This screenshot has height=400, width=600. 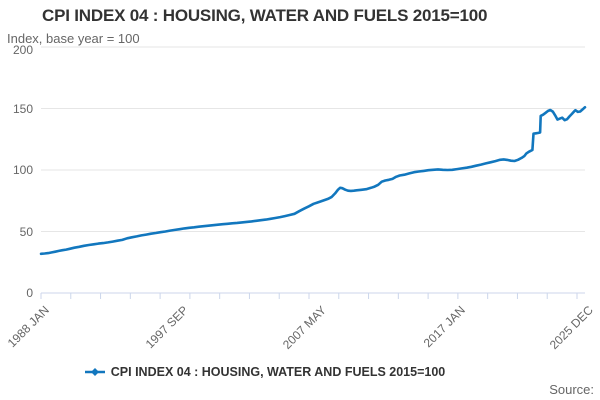 What do you see at coordinates (22, 170) in the screenshot?
I see `y-axis-label: 100` at bounding box center [22, 170].